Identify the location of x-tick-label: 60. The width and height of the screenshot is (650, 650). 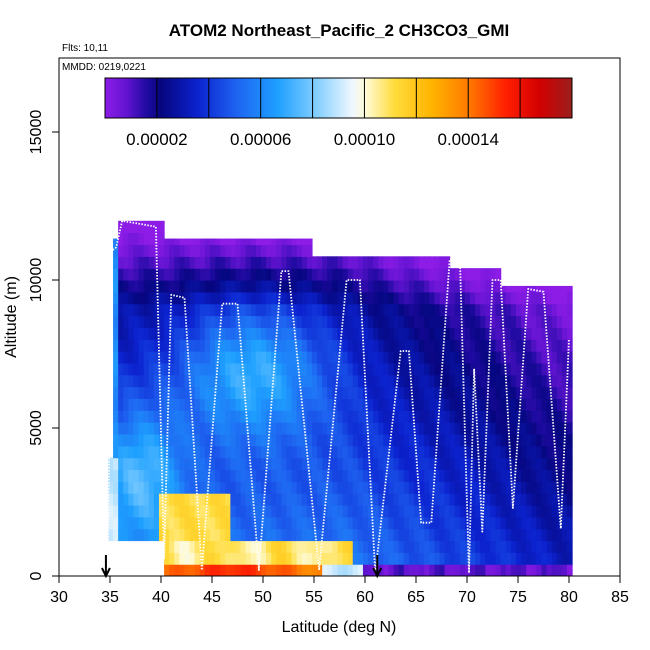
(365, 597).